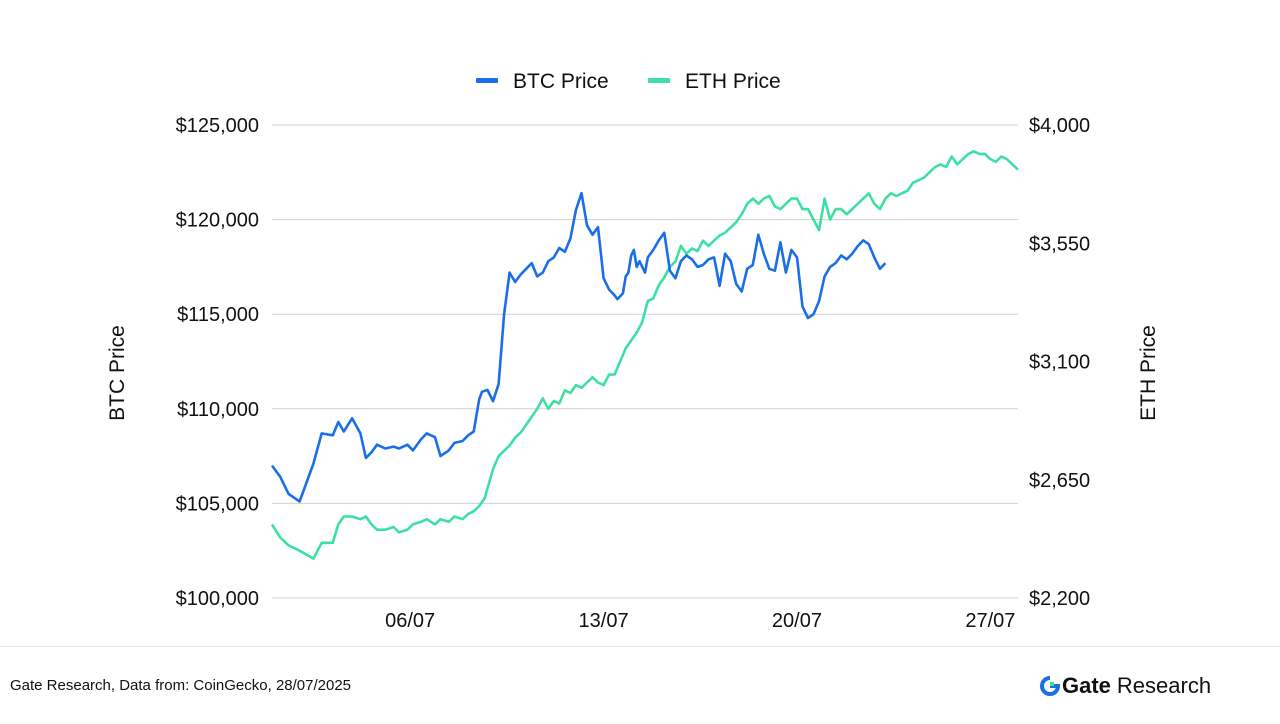 This screenshot has width=1280, height=724. Describe the element at coordinates (487, 80) in the screenshot. I see `legend-btc-swatch` at that location.